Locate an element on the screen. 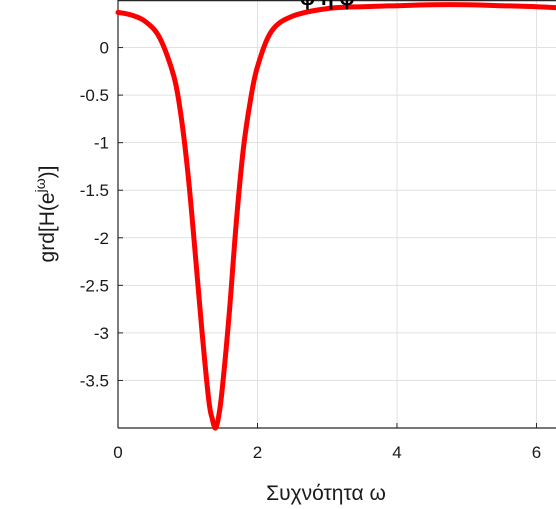 The height and width of the screenshot is (509, 556). x-tick-label: 2 is located at coordinates (257, 452).